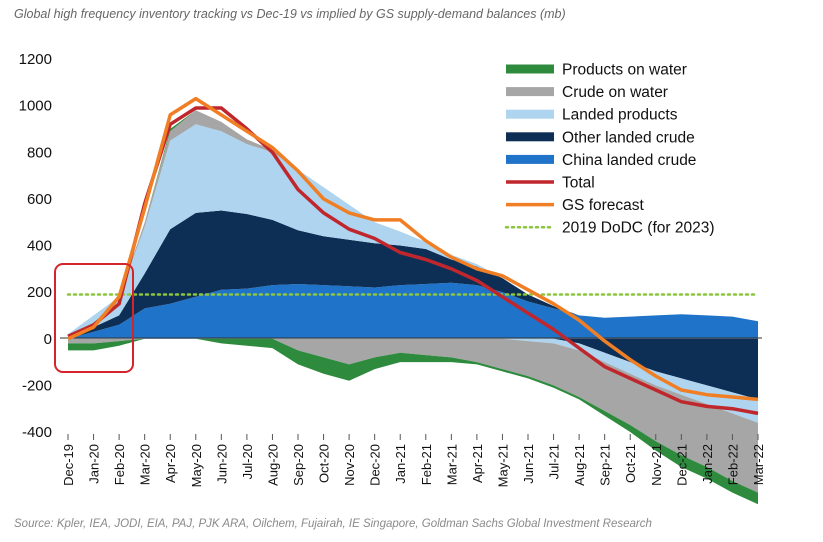 This screenshot has width=823, height=542. I want to click on y-axis: 1200 1000 800 600 400 200 0 -200 -400, so click(35, 246).